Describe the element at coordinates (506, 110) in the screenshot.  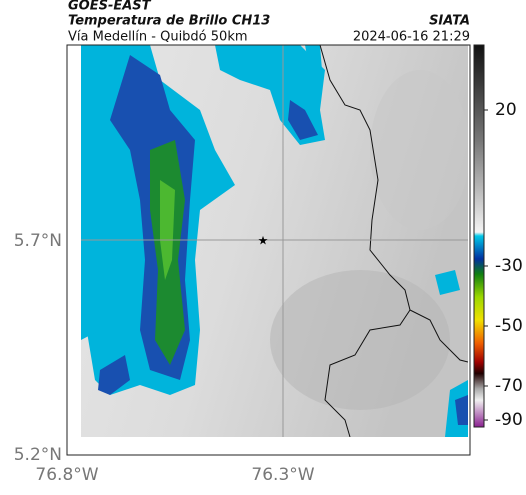
I see `colorbar-tick-label: 20` at that location.